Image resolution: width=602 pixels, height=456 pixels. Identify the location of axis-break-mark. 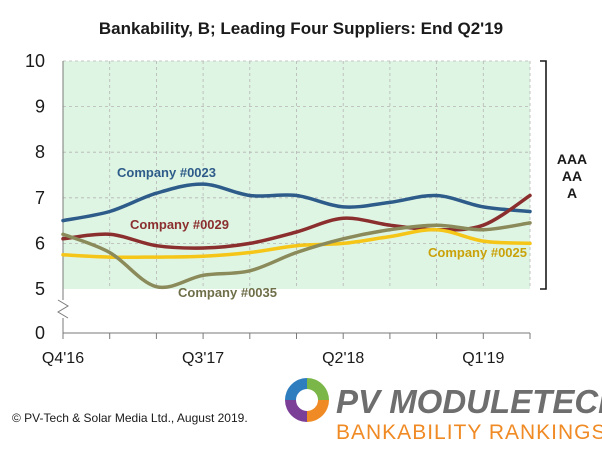
(63, 309).